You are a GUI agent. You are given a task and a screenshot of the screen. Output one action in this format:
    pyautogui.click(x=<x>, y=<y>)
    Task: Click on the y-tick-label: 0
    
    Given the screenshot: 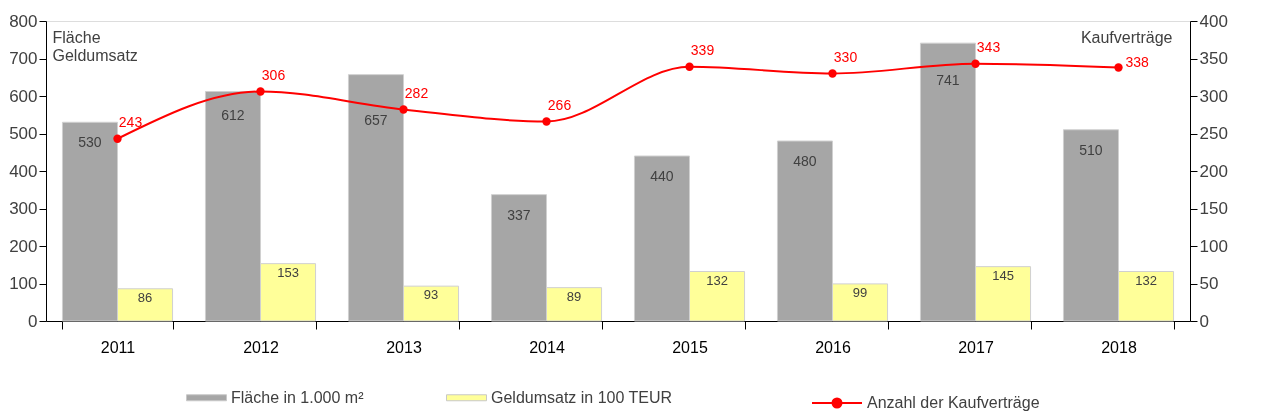 What is the action you would take?
    pyautogui.click(x=33, y=321)
    